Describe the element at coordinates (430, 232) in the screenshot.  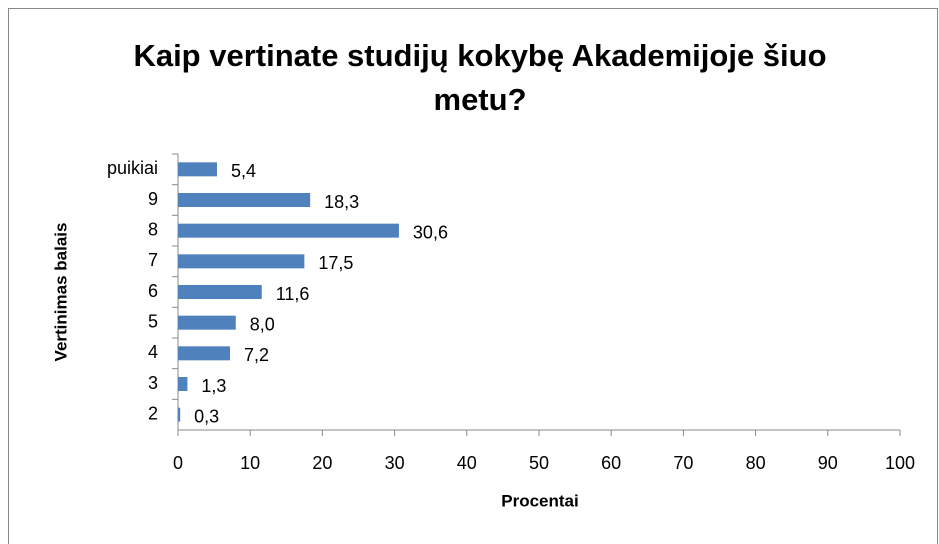
I see `value-label: 30,6` at that location.